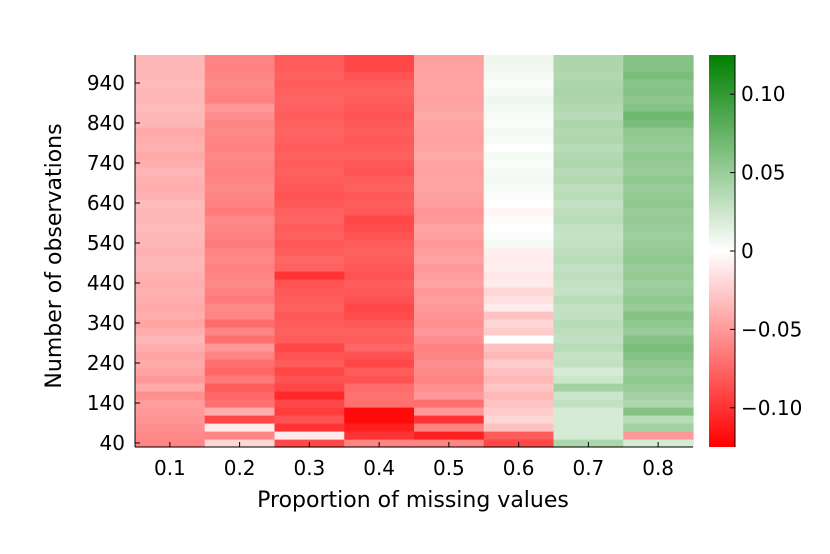  I want to click on x-tick-label: 0.1, so click(170, 468).